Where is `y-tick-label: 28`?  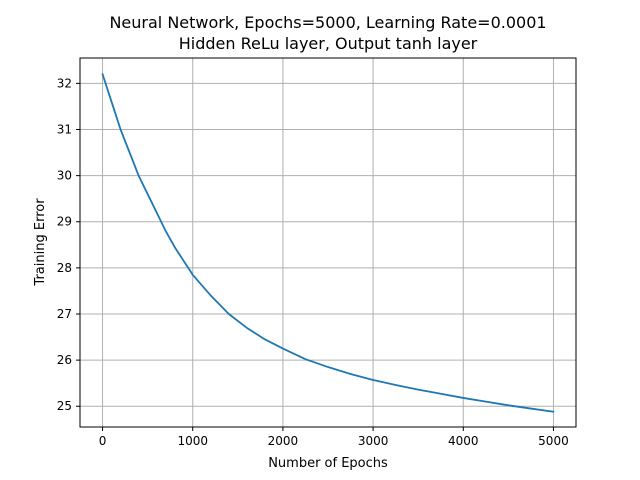
y-tick-label: 28 is located at coordinates (64, 268).